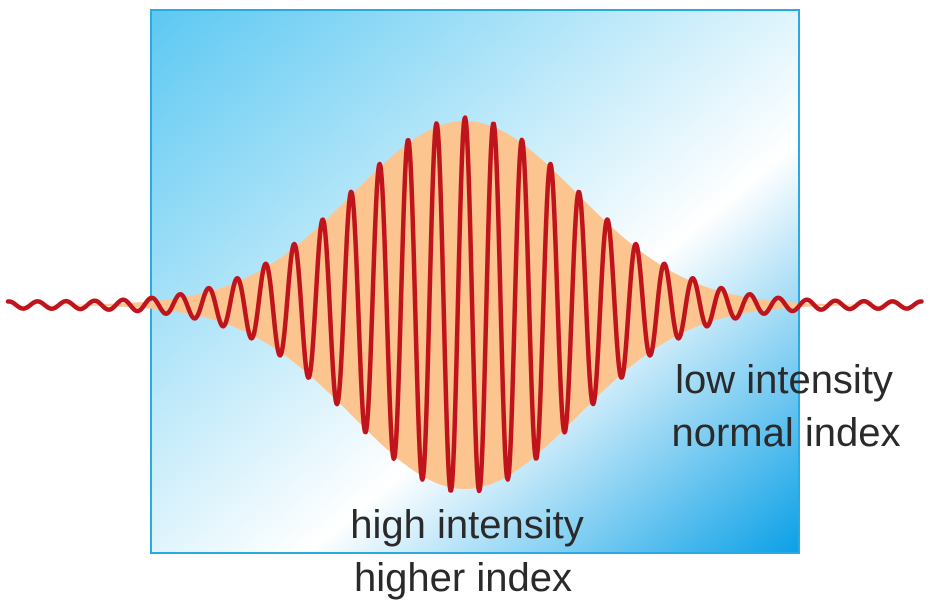 The height and width of the screenshot is (605, 932). Describe the element at coordinates (463, 578) in the screenshot. I see `higher-index-label: higher index` at that location.